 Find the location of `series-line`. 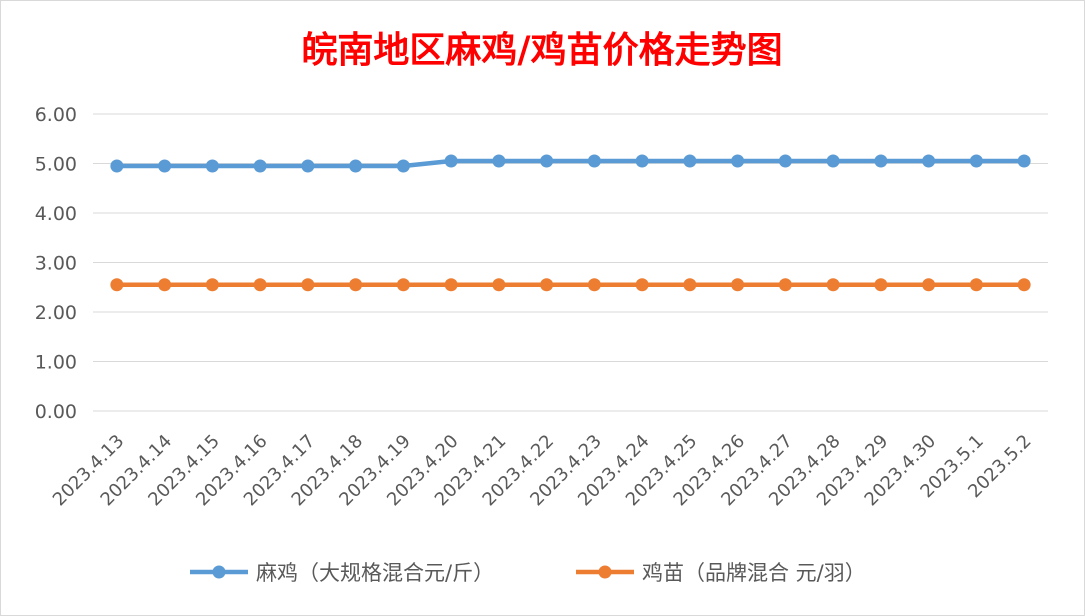

series-line is located at coordinates (570, 163).